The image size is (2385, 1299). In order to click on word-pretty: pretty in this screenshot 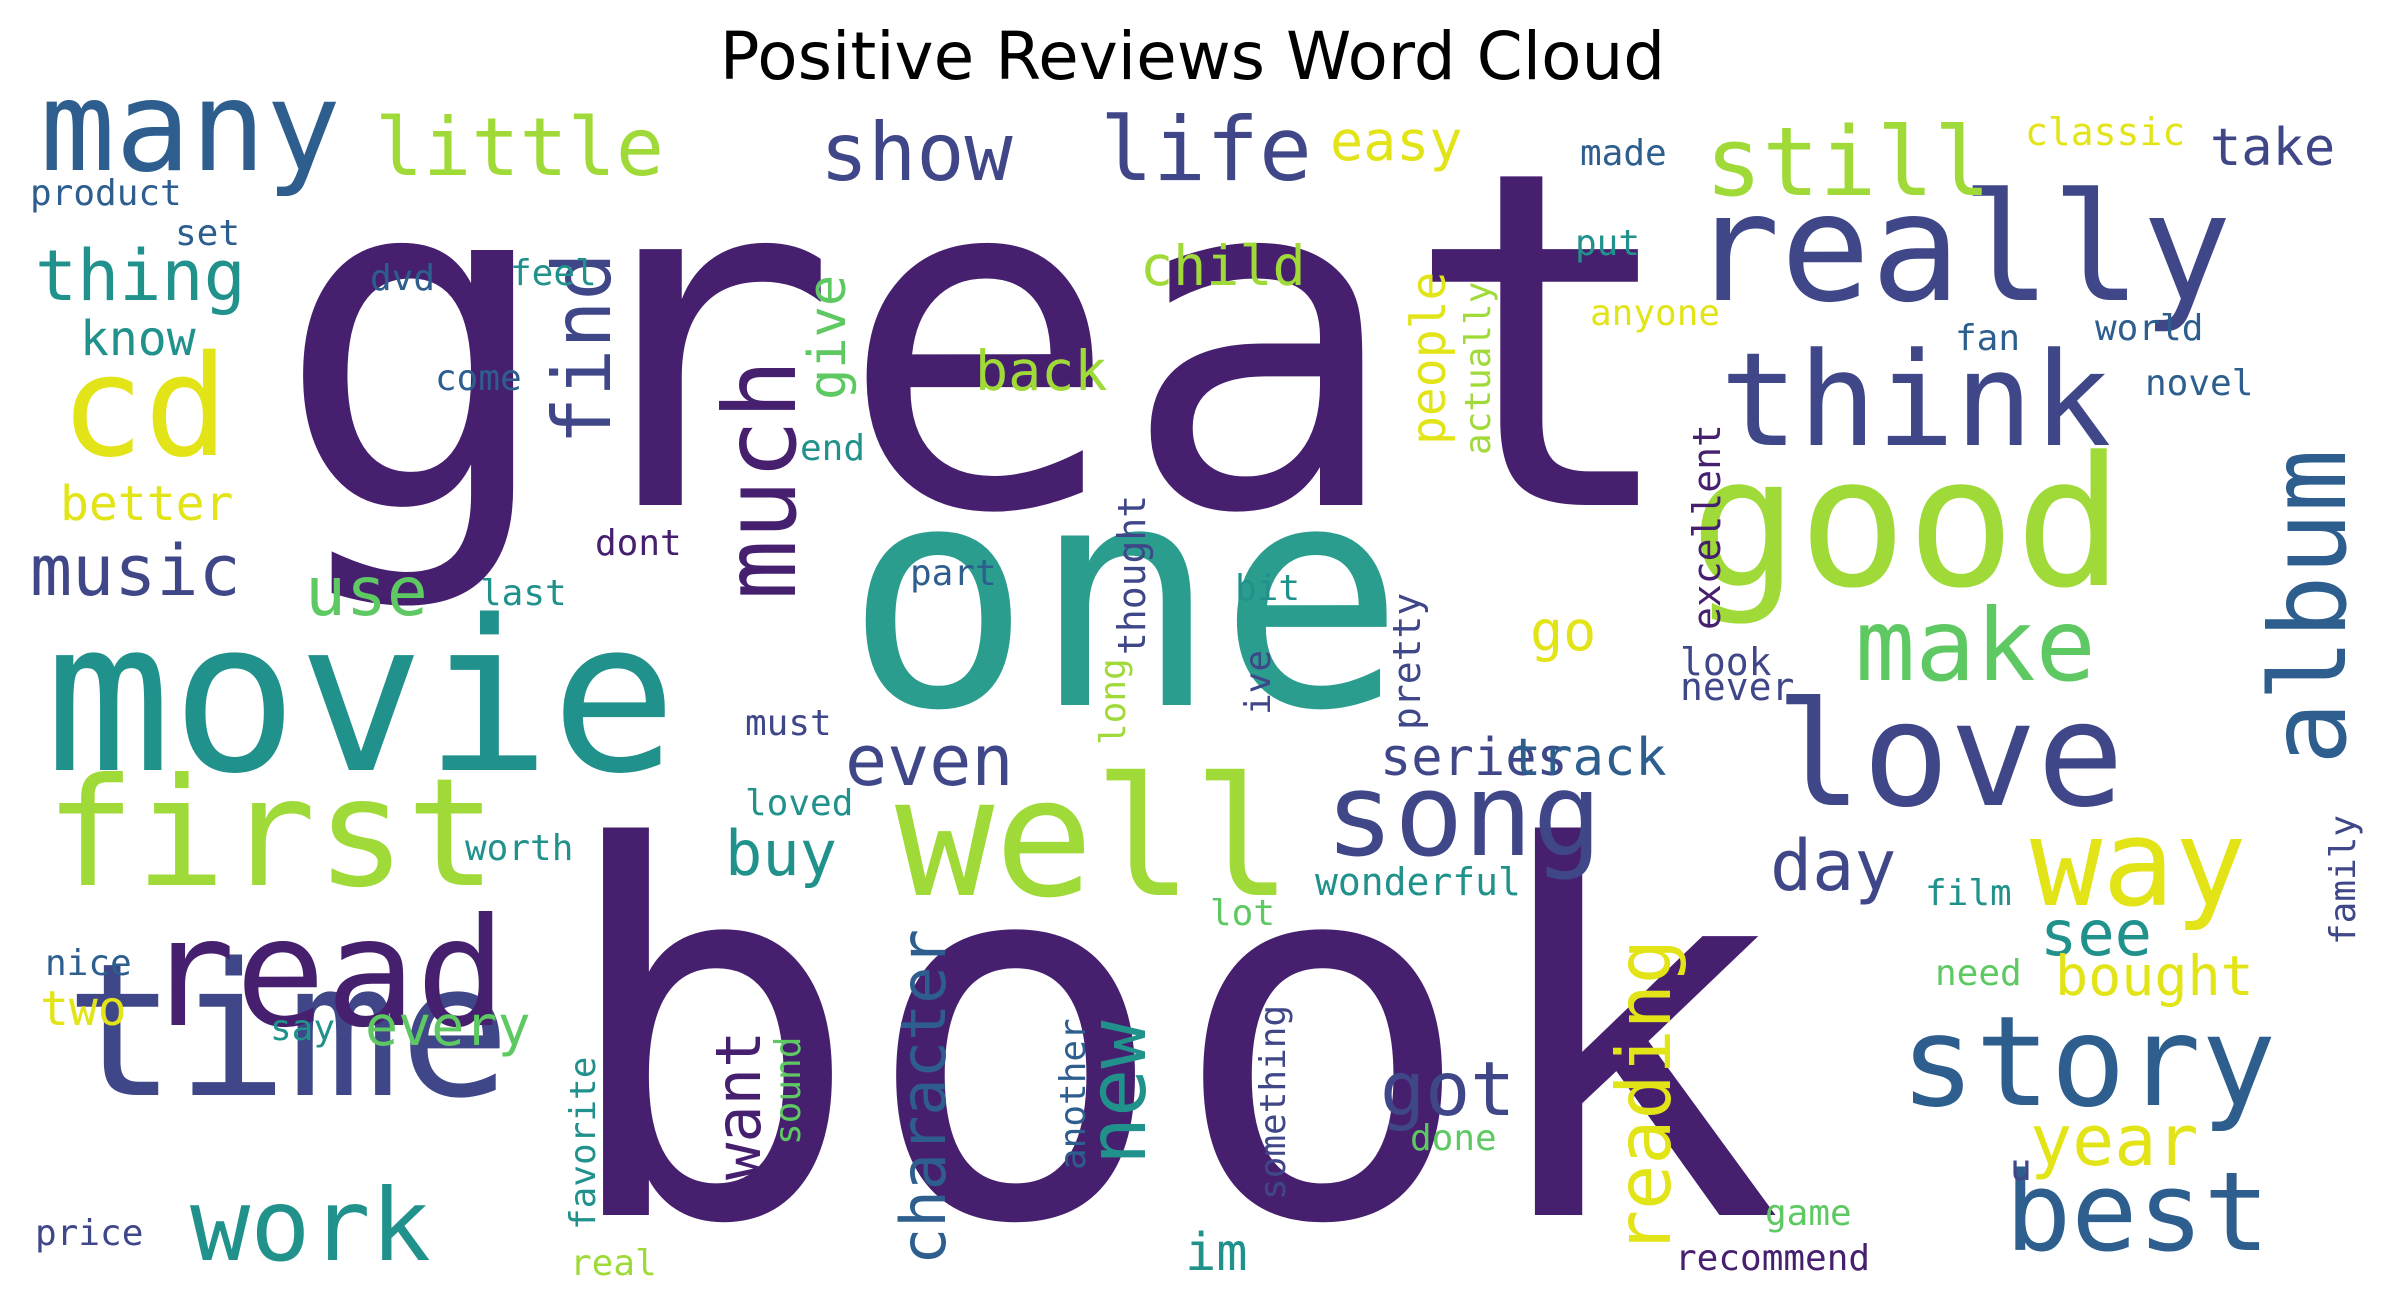, I will do `click(1407, 661)`.